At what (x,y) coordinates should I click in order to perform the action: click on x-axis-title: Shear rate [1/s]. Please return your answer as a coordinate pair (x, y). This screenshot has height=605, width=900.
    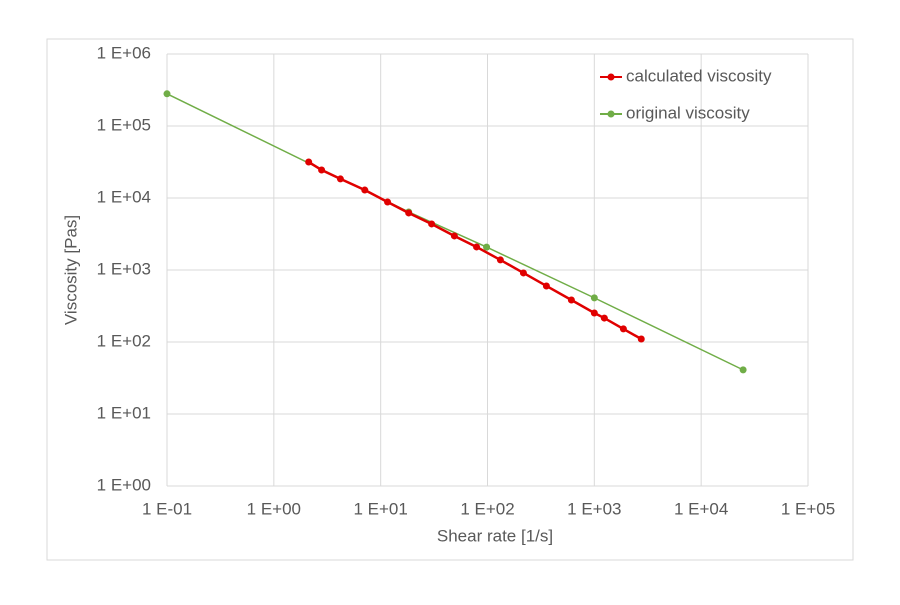
    Looking at the image, I should click on (495, 535).